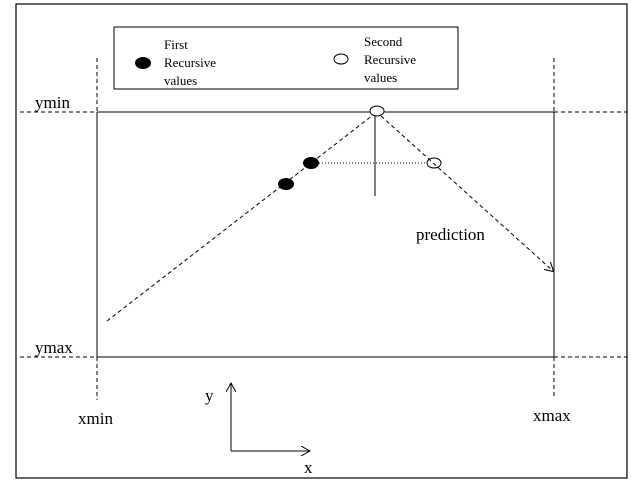  Describe the element at coordinates (383, 41) in the screenshot. I see `legend-second-line1: Second` at that location.